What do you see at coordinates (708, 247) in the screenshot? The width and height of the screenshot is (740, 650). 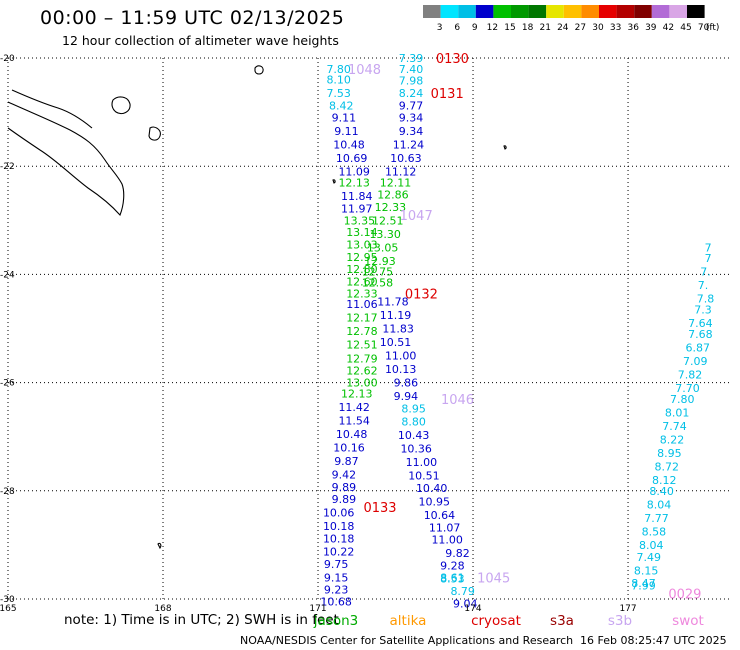 I see `wave-height-label: 7` at bounding box center [708, 247].